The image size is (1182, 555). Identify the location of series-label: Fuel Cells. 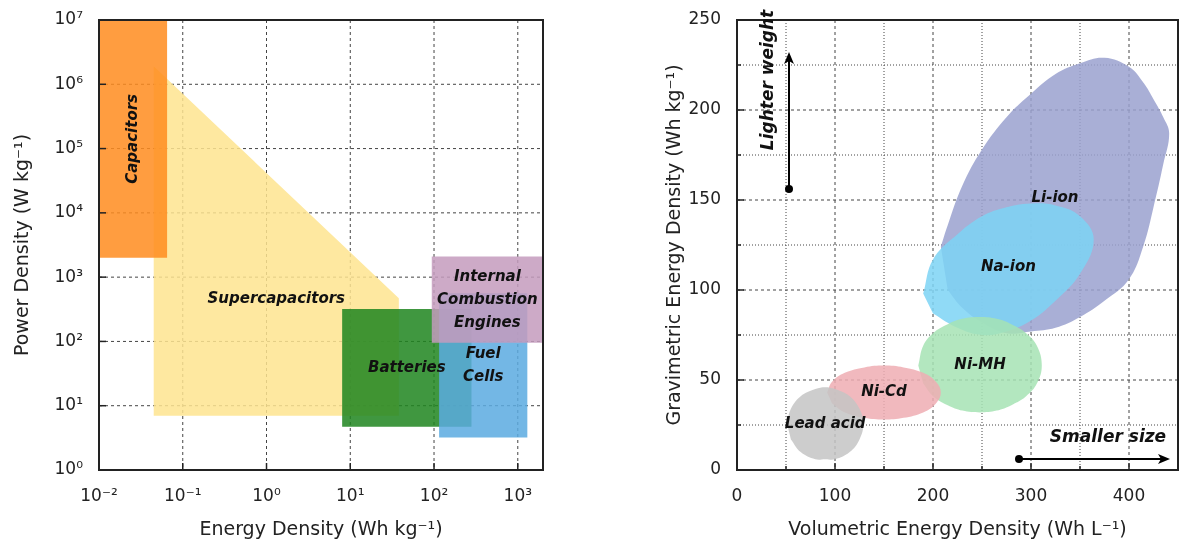
(483, 364).